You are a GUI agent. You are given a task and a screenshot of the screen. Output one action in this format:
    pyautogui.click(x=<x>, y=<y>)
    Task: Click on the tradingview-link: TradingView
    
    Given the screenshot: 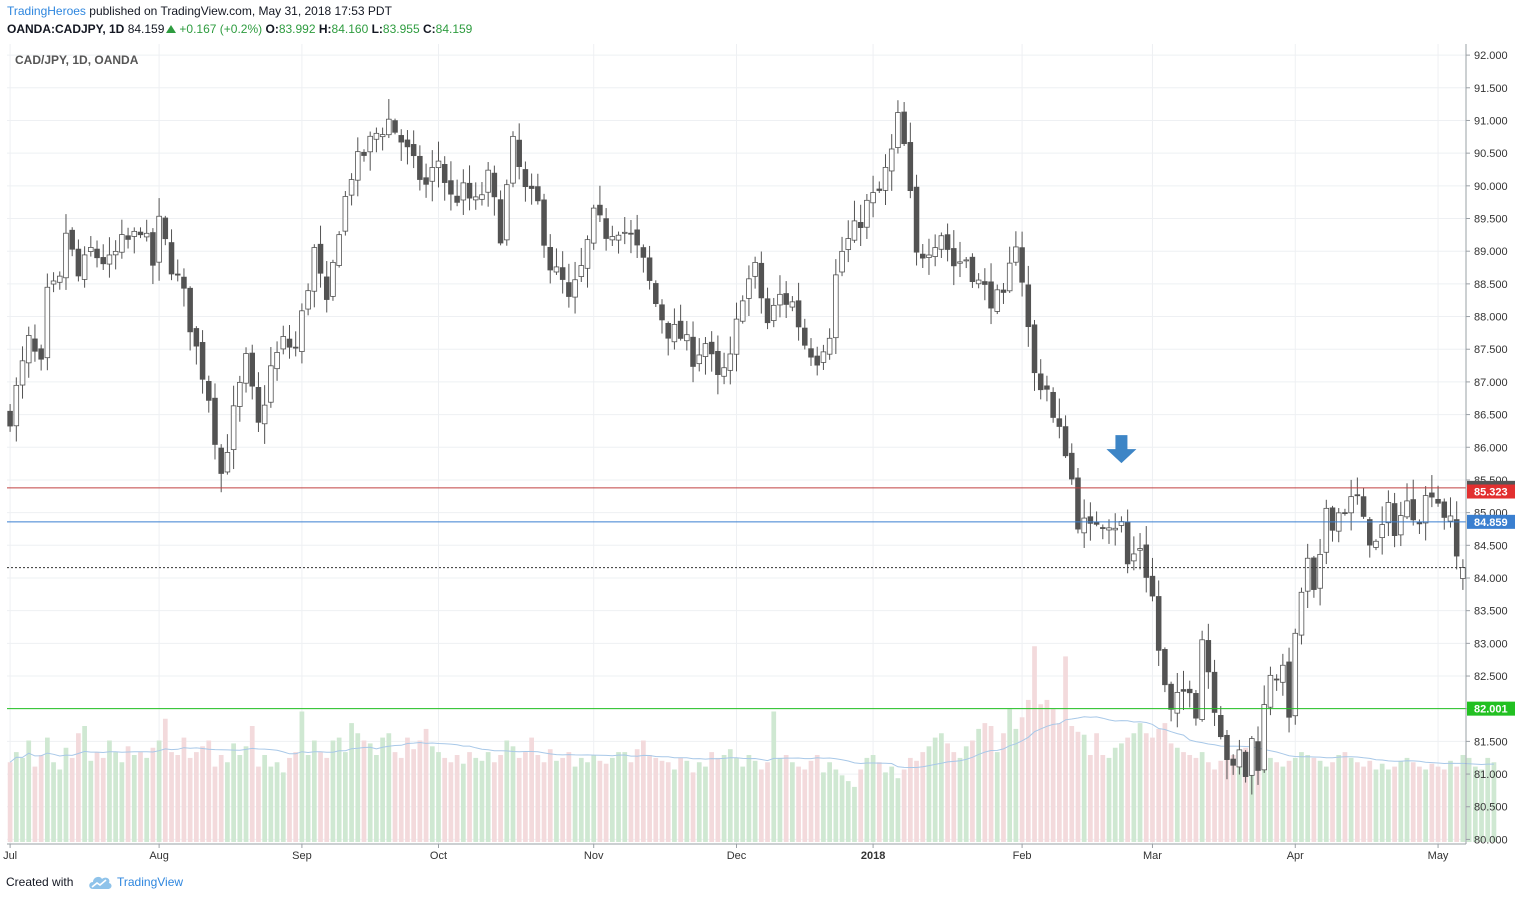 What is the action you would take?
    pyautogui.click(x=150, y=882)
    